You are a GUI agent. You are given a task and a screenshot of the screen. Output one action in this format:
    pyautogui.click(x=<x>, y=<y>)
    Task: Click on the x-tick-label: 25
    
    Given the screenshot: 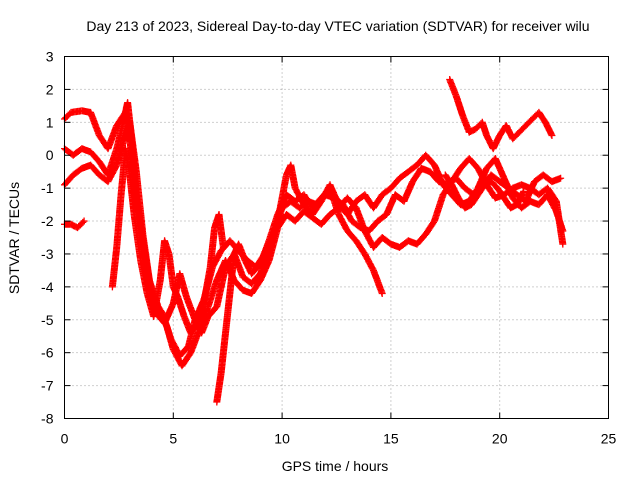 What is the action you would take?
    pyautogui.click(x=609, y=439)
    